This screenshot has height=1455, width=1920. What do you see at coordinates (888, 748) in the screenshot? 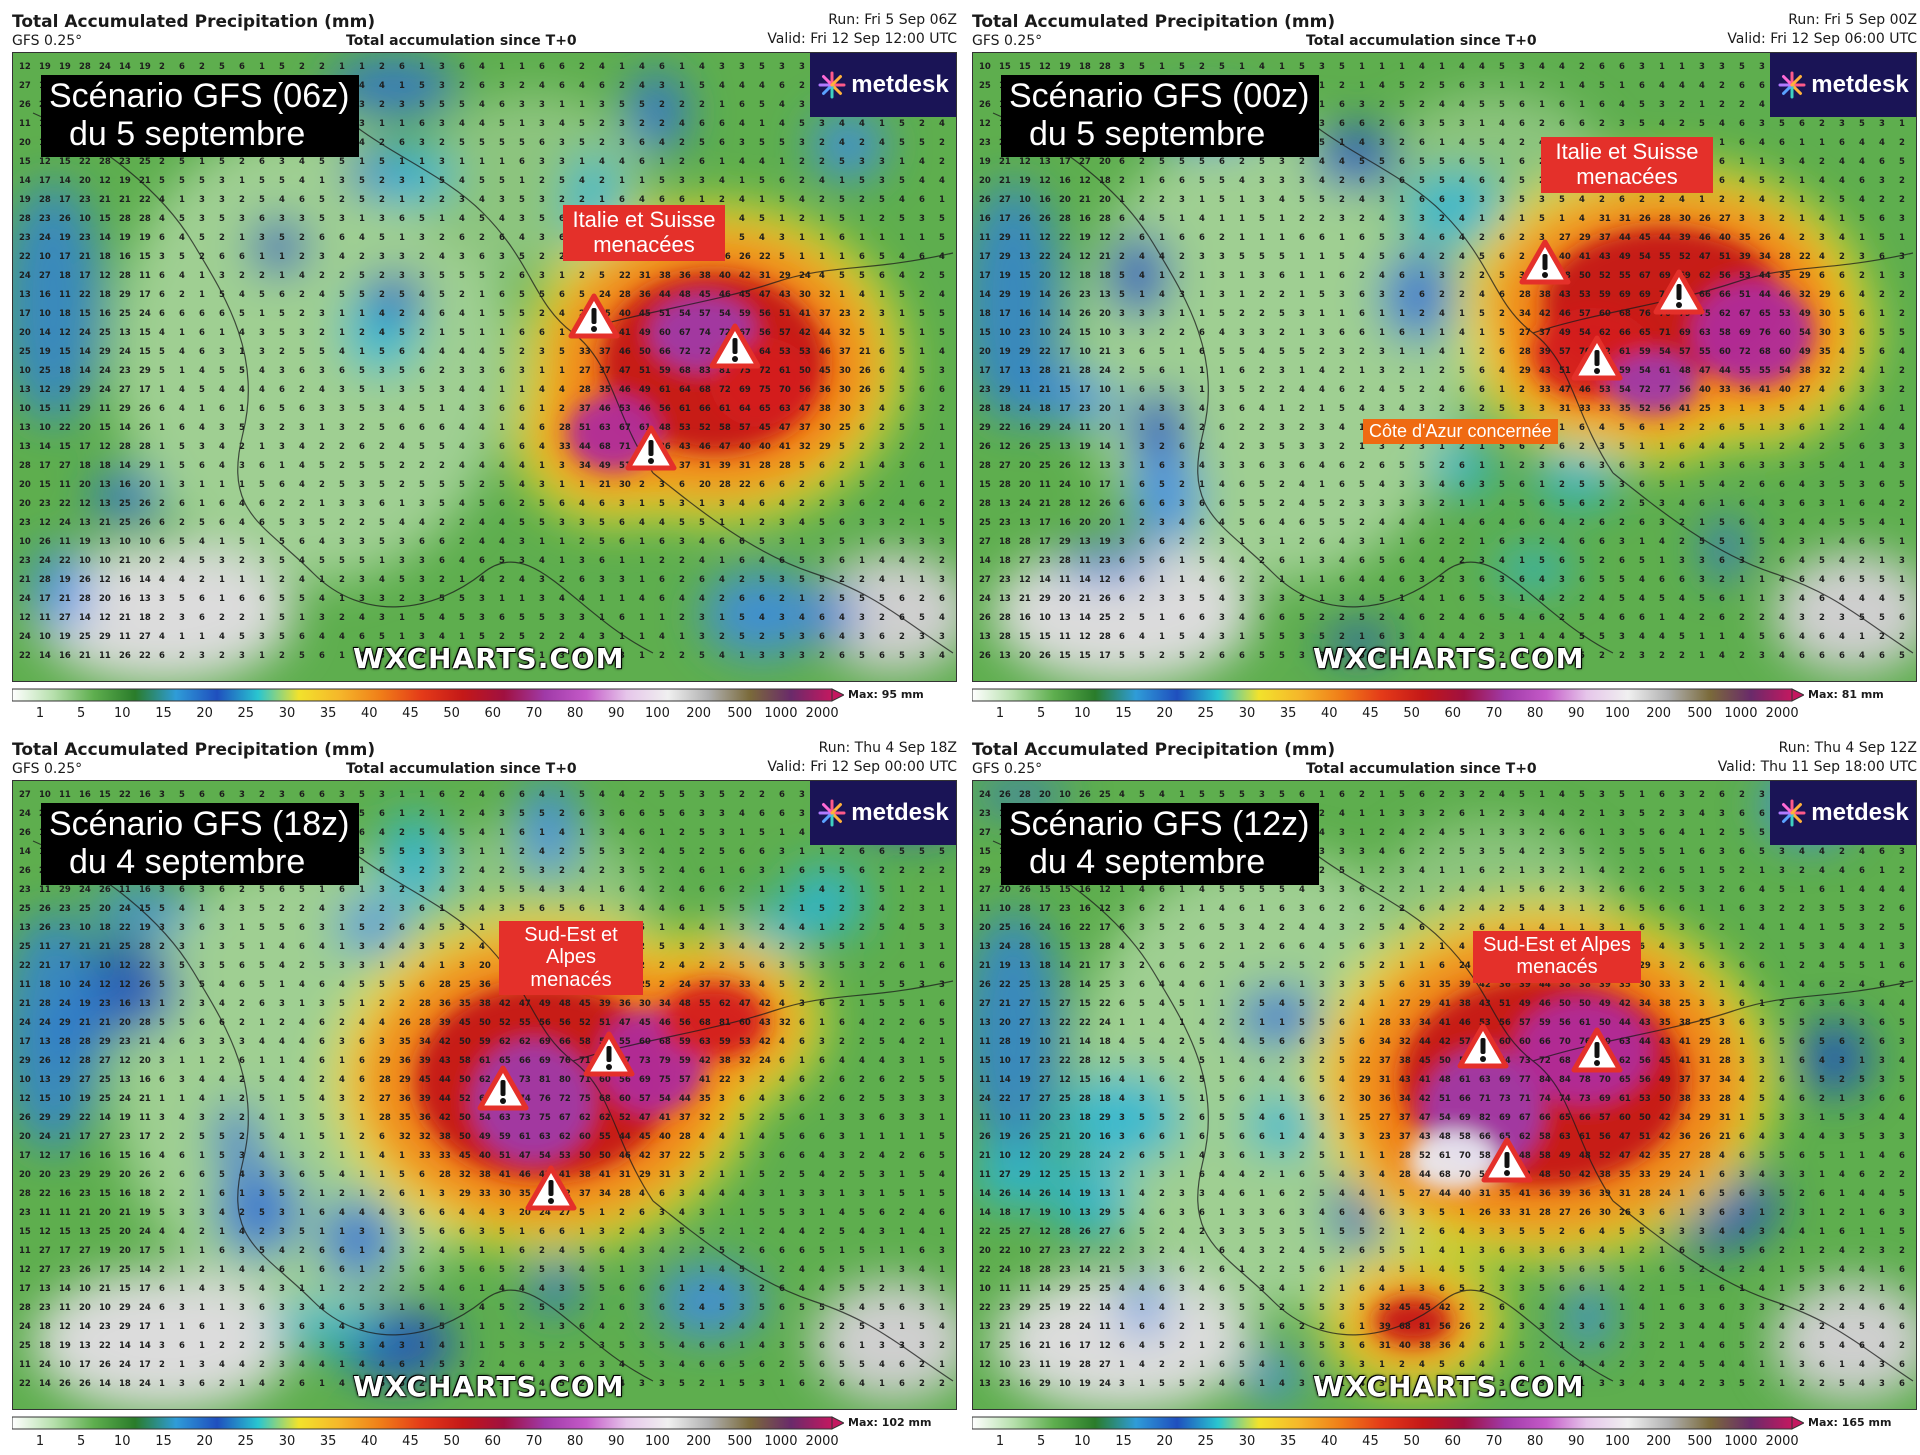
I see `run-time: Run: Thu 4 Sep 18Z` at bounding box center [888, 748].